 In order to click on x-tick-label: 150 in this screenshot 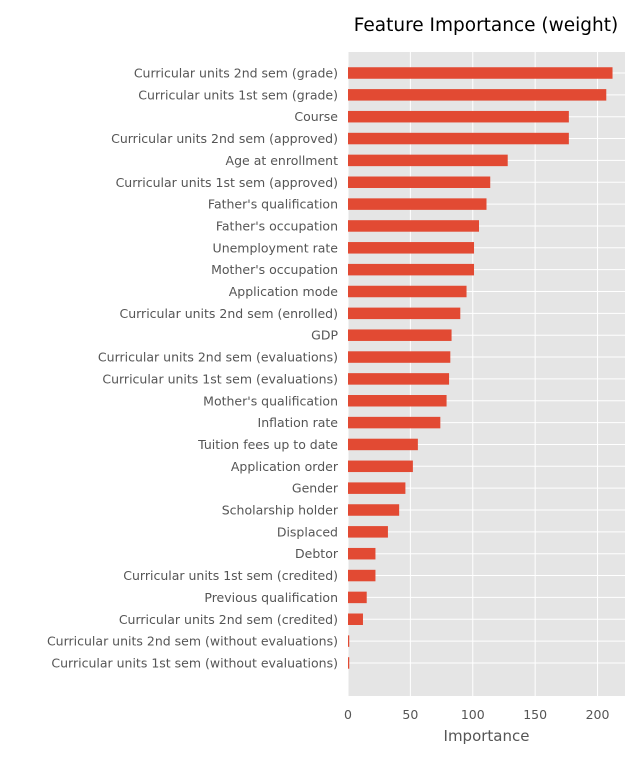, I will do `click(535, 714)`.